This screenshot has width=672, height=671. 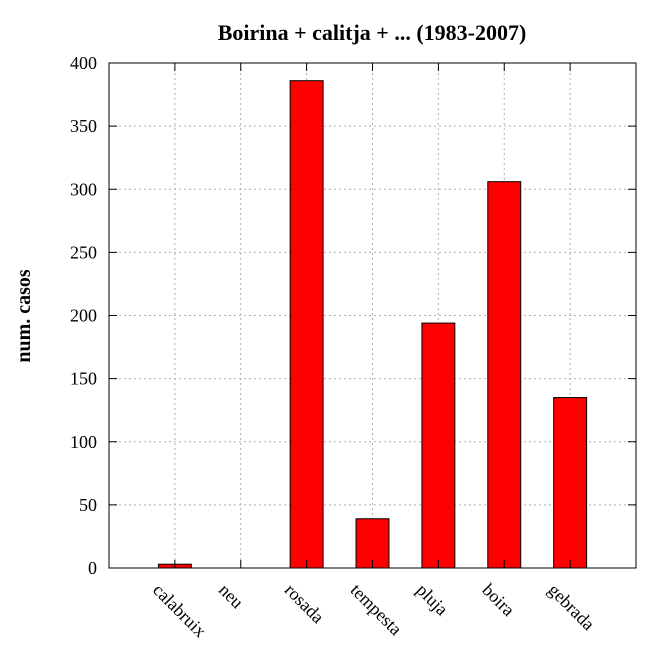 What do you see at coordinates (570, 483) in the screenshot?
I see `bar-gebrada` at bounding box center [570, 483].